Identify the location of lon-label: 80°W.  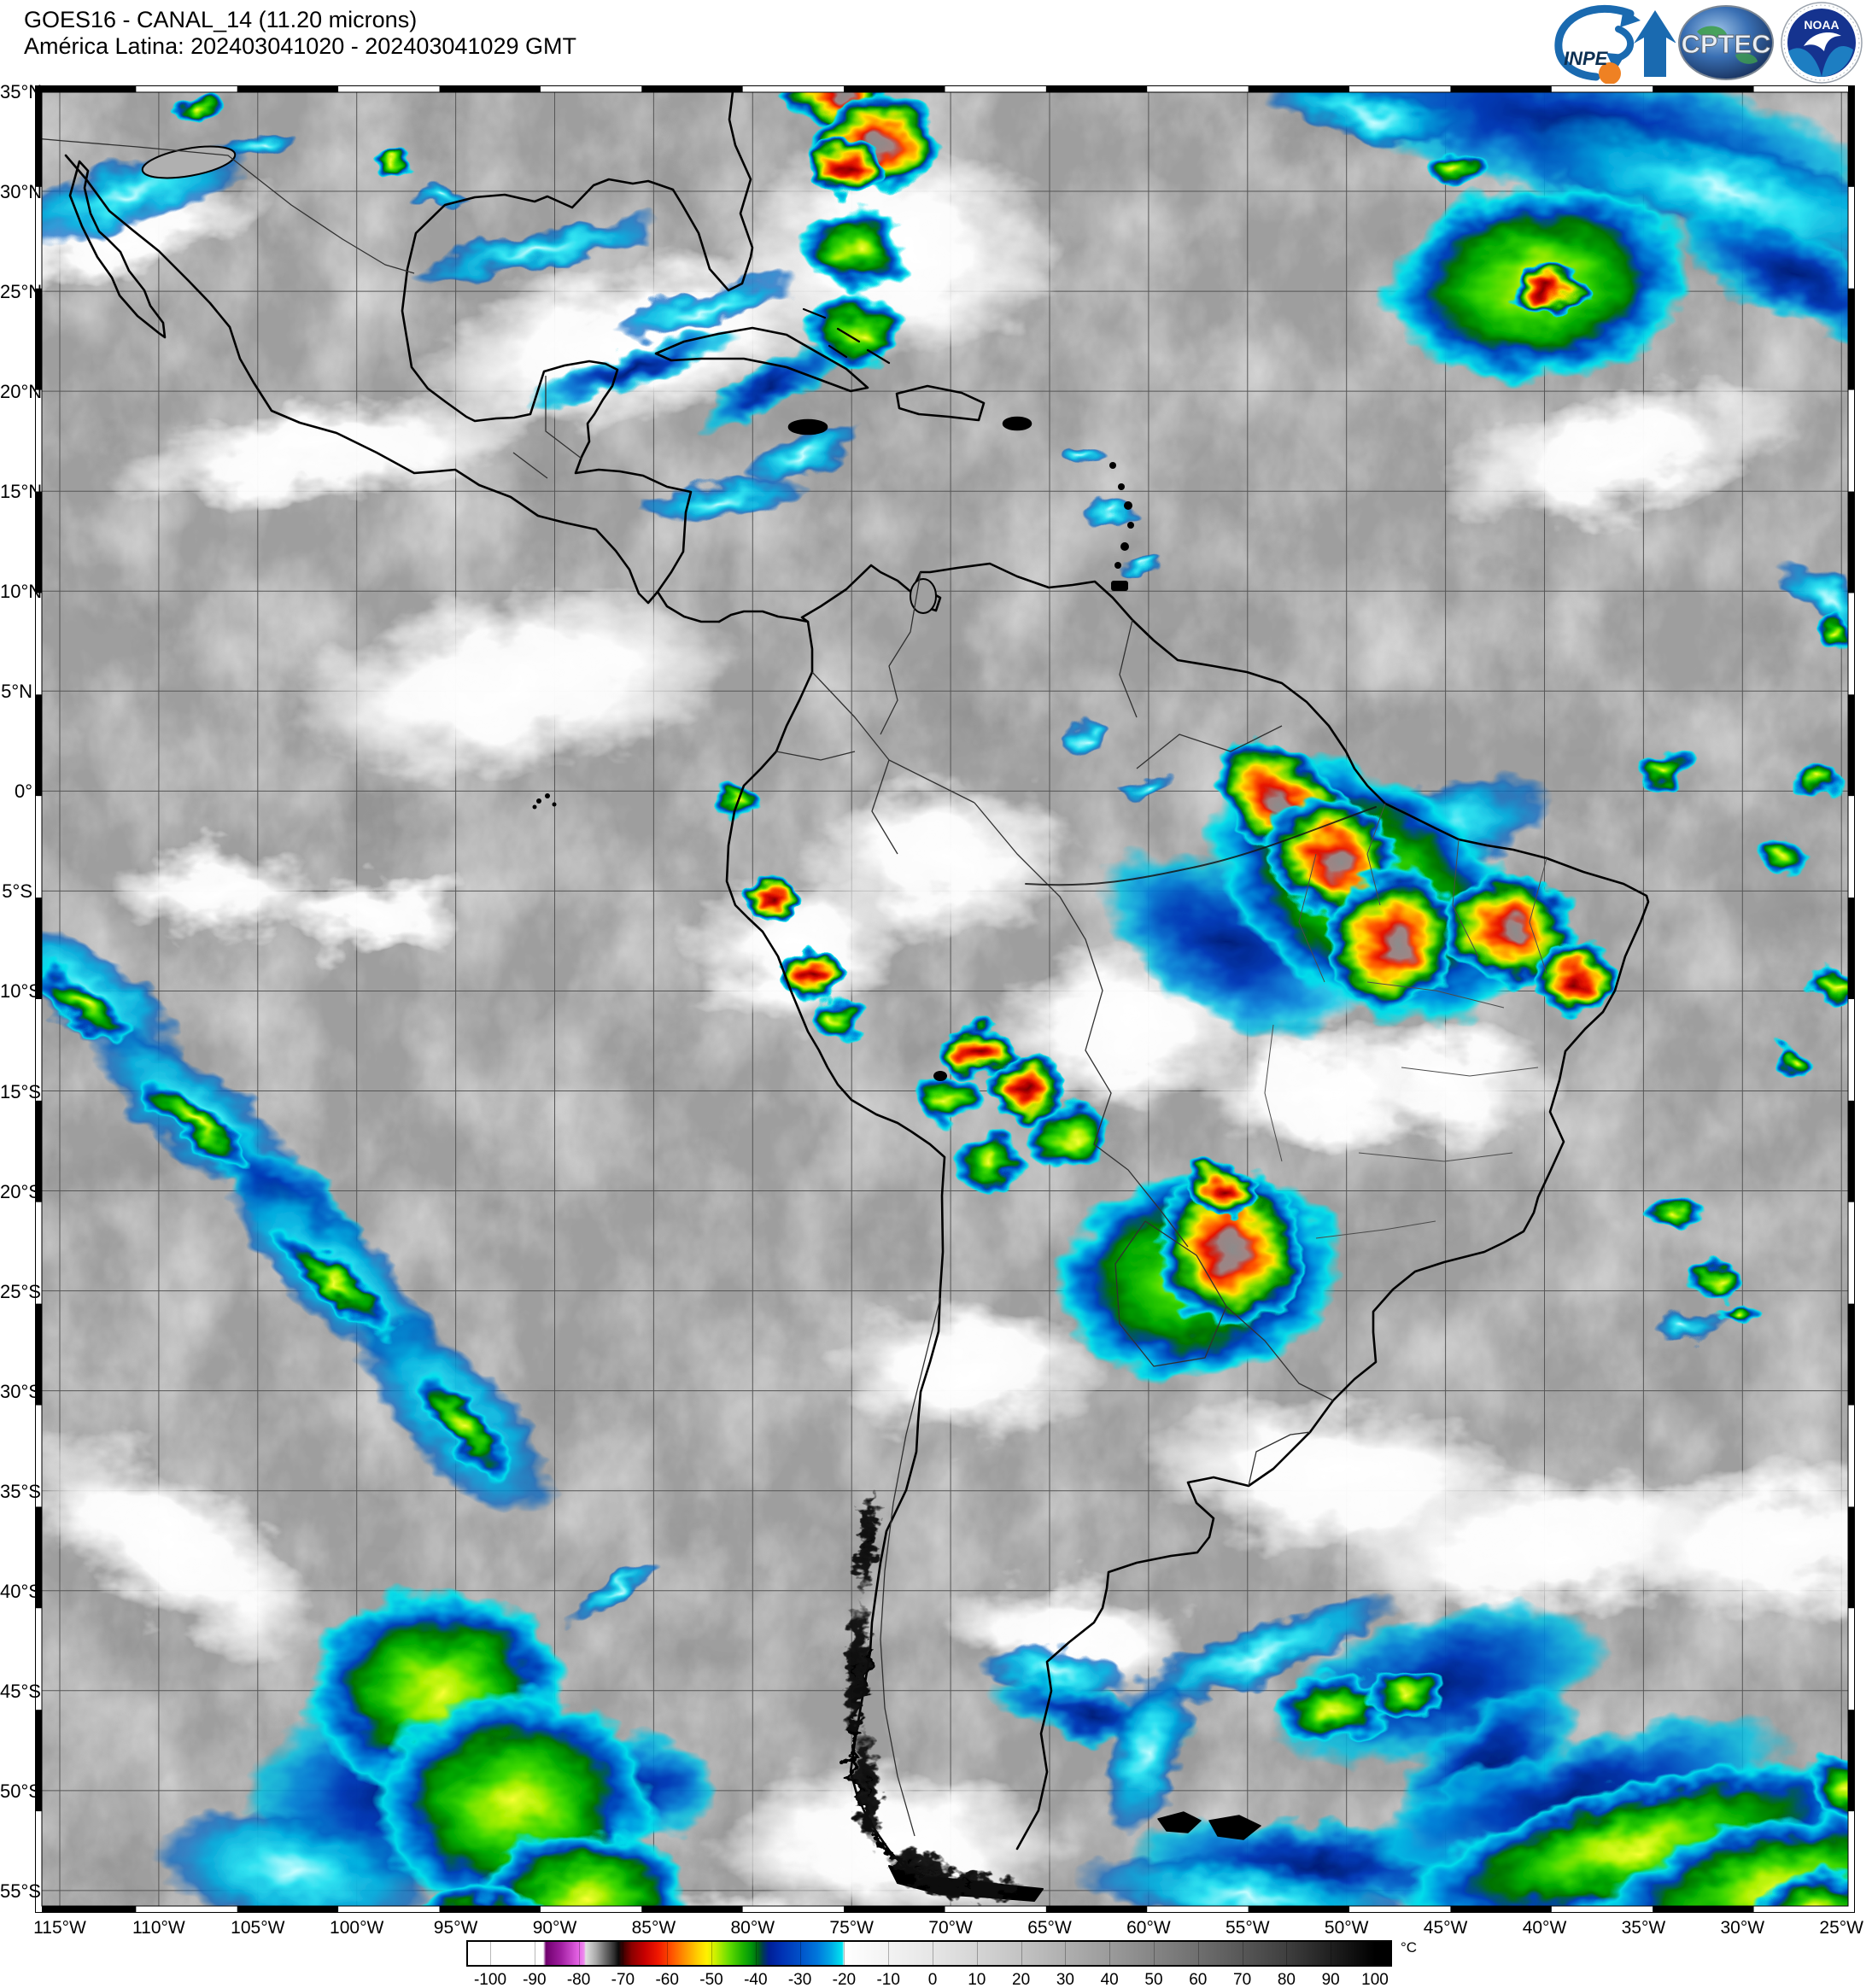
(752, 1928).